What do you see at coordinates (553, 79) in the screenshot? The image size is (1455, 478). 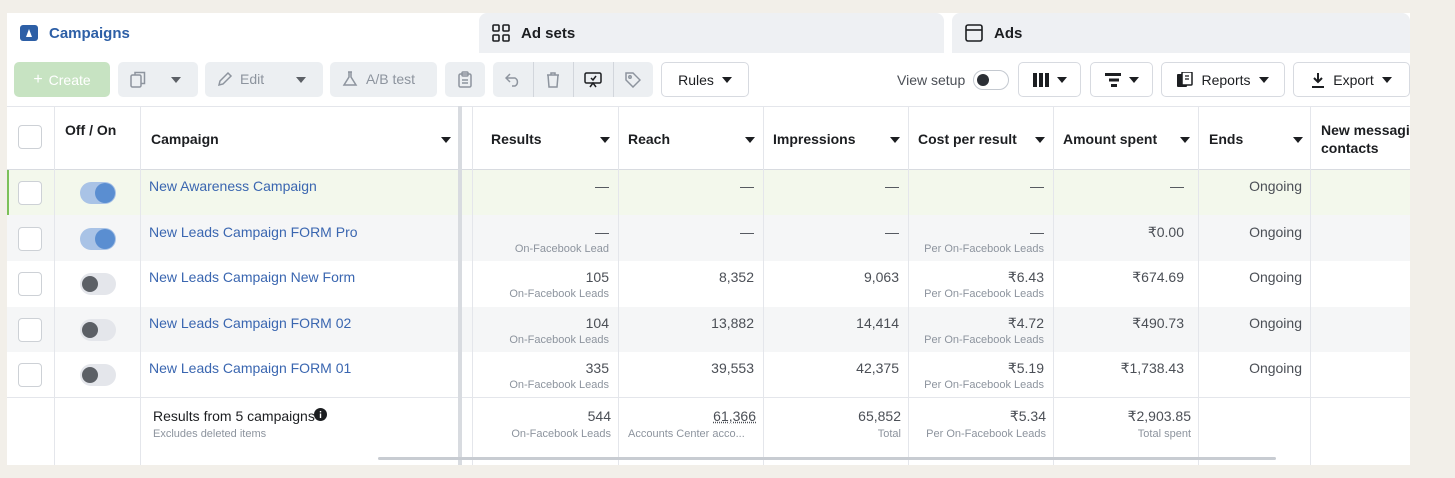 I see `delete-button` at bounding box center [553, 79].